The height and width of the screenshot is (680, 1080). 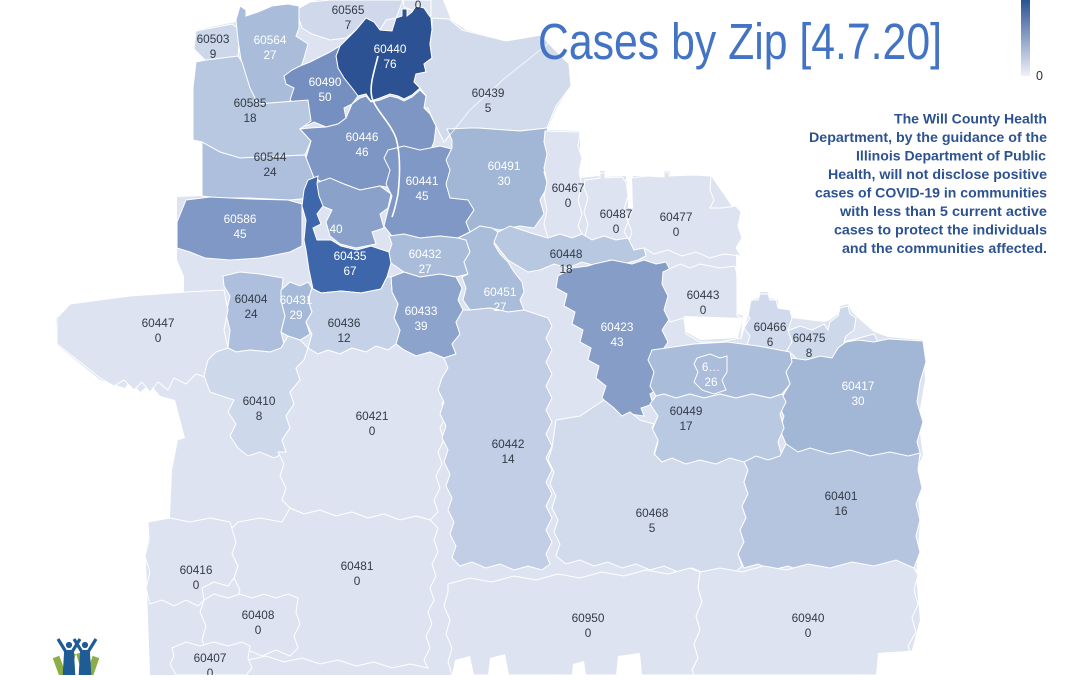 What do you see at coordinates (740, 41) in the screenshot?
I see `svg-text: Cases by Zip [4.7.20]` at bounding box center [740, 41].